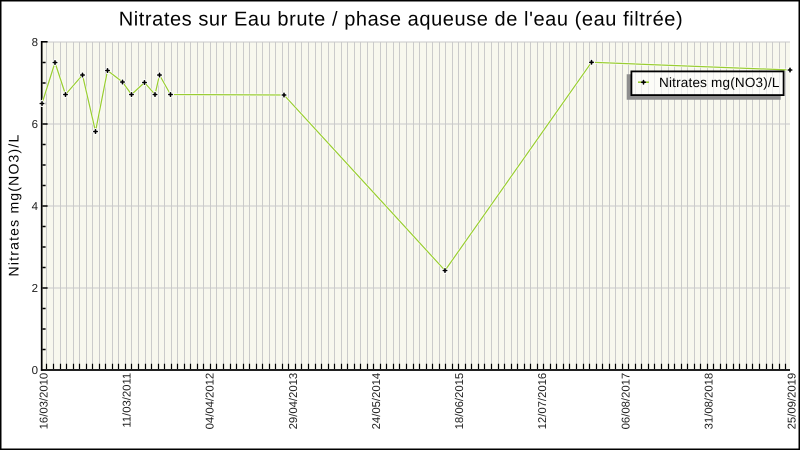 The image size is (800, 450). Describe the element at coordinates (709, 401) in the screenshot. I see `svg-text: 31/08/2018` at that location.